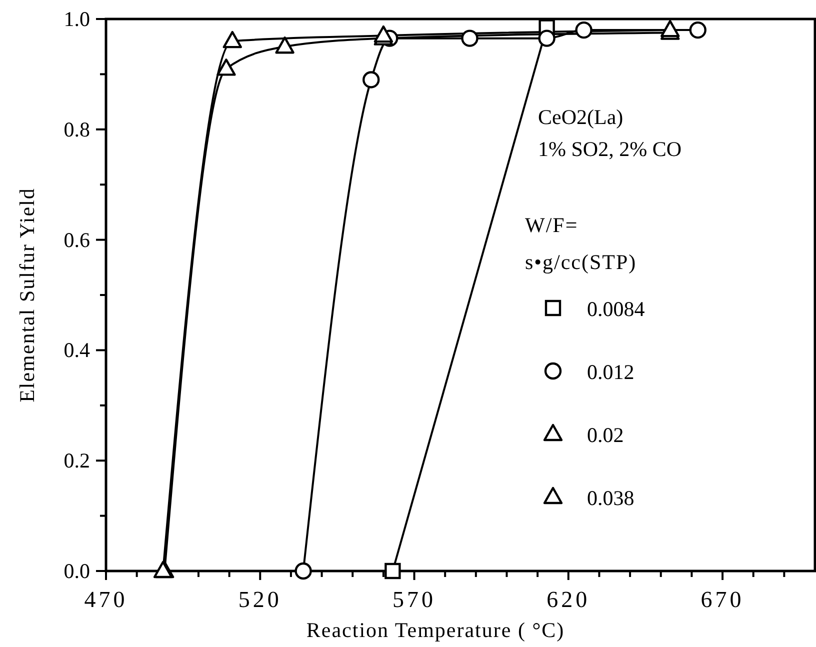  I want to click on annotation: 1% SO2, 2% CO, so click(610, 149).